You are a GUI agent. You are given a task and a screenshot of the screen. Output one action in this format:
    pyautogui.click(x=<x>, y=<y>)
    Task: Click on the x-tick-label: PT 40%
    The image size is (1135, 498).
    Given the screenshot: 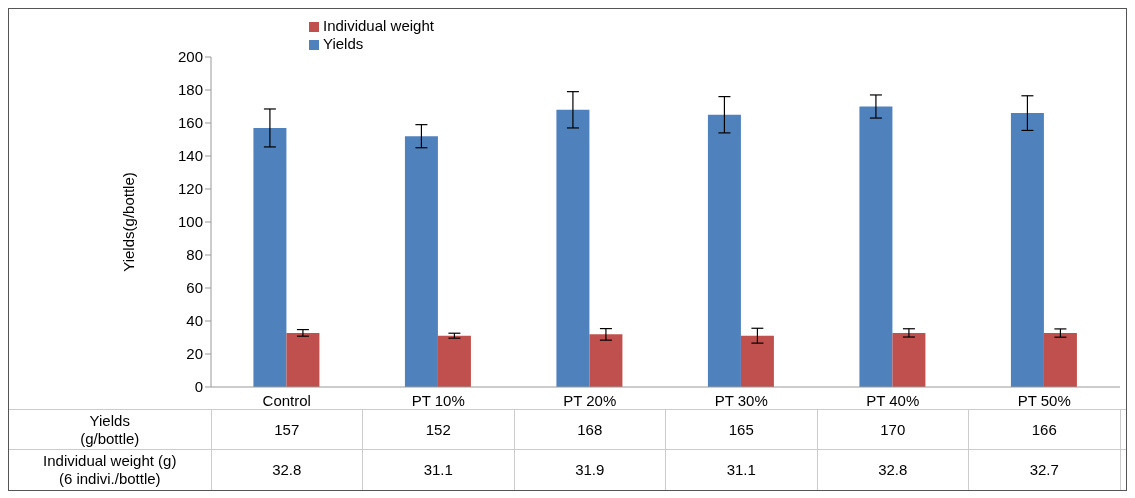 What is the action you would take?
    pyautogui.click(x=893, y=400)
    